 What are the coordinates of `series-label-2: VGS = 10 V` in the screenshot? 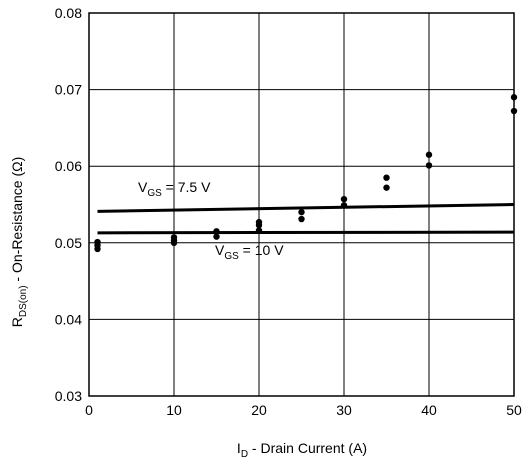 It's located at (249, 252).